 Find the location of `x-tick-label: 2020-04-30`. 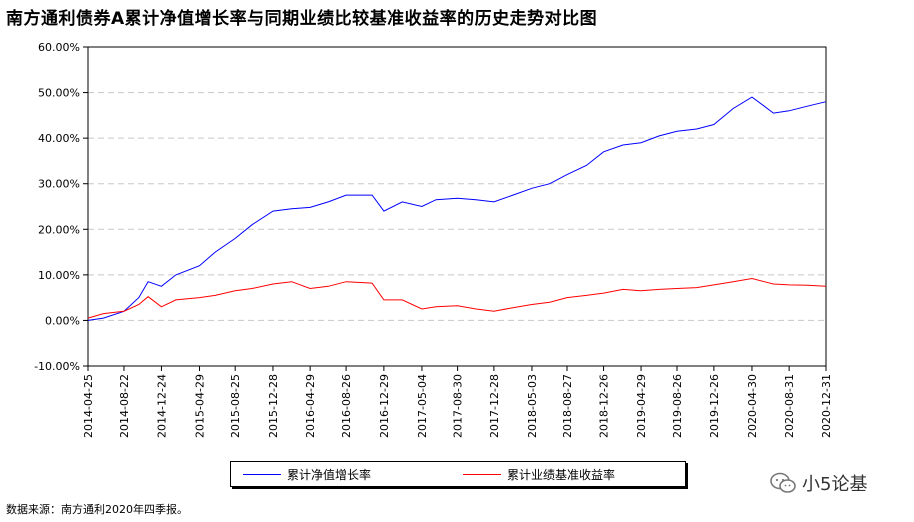

x-tick-label: 2020-04-30 is located at coordinates (752, 406).